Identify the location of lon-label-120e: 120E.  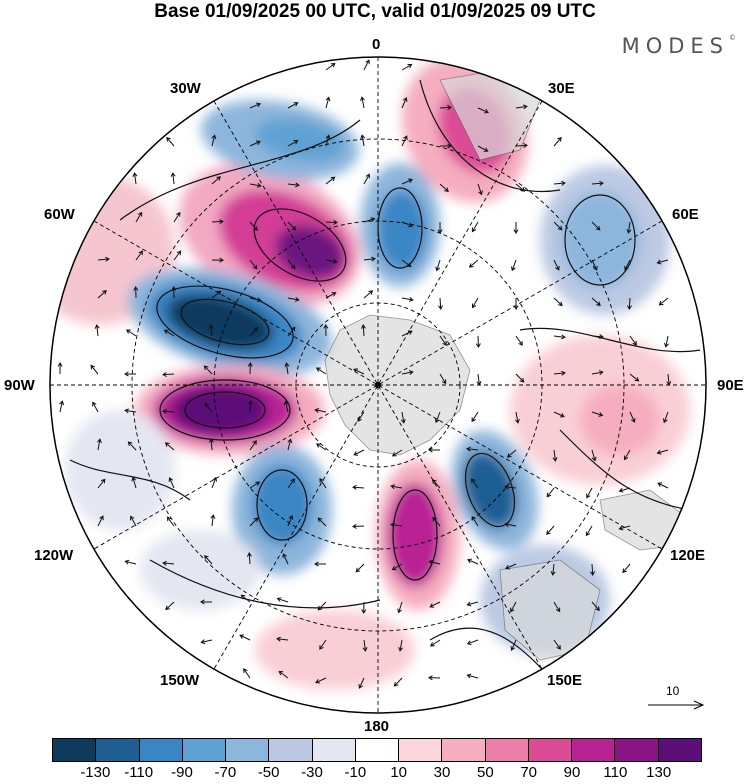
(688, 555).